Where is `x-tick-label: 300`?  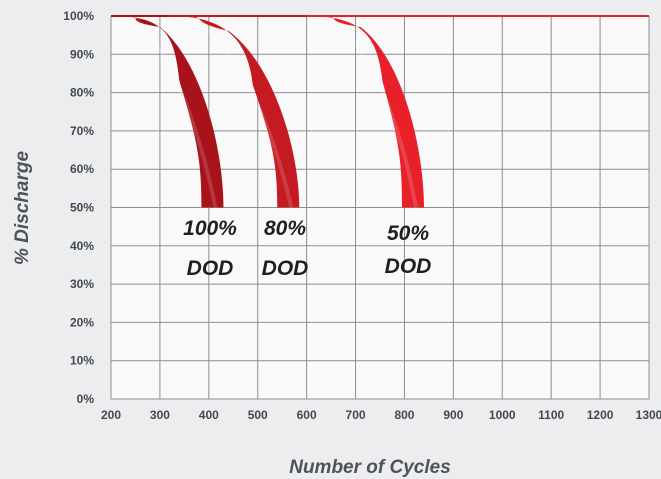
x-tick-label: 300 is located at coordinates (160, 415).